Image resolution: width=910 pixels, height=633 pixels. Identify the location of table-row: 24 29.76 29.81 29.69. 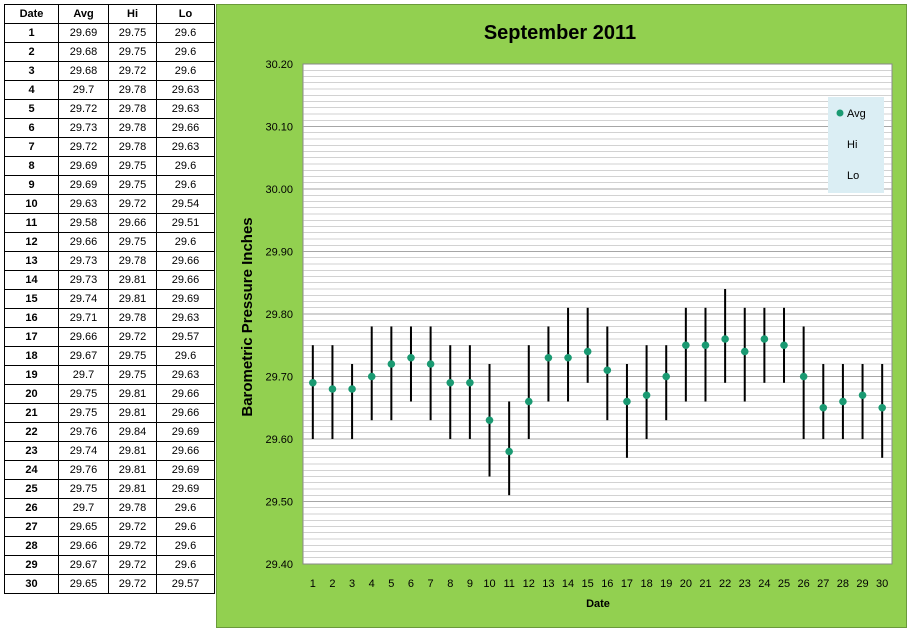
(109, 470).